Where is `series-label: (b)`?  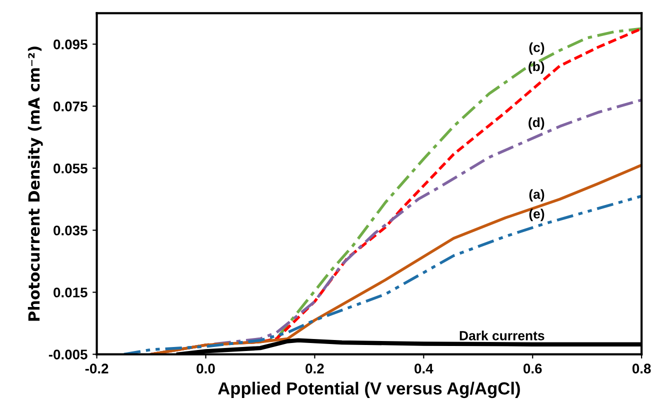
series-label: (b) is located at coordinates (536, 67).